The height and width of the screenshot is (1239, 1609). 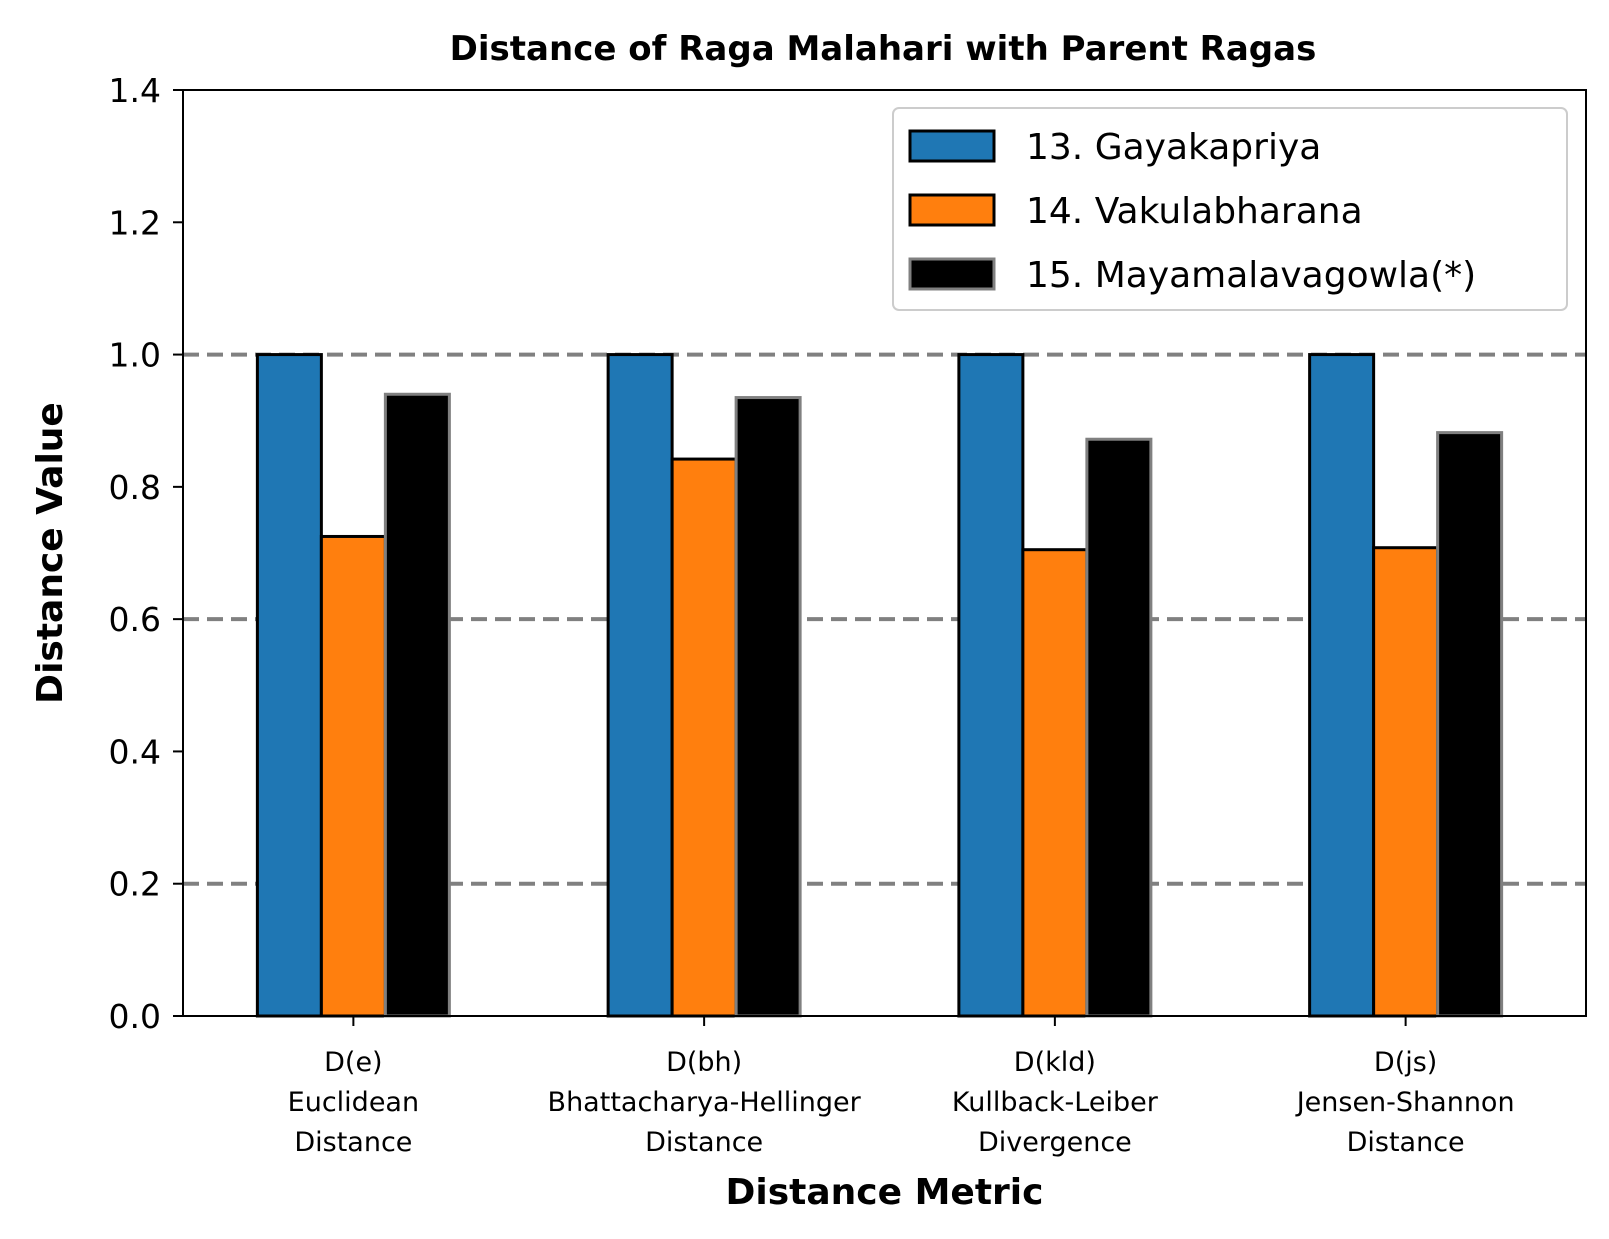 I want to click on y-tick-label: 0.2, so click(x=135, y=884).